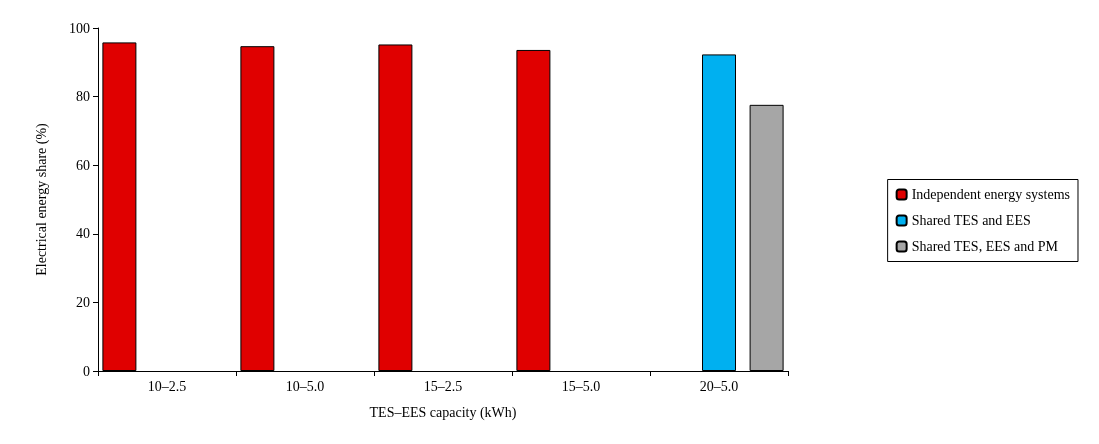 The height and width of the screenshot is (444, 1099). I want to click on y-tick-label: 20, so click(83, 302).